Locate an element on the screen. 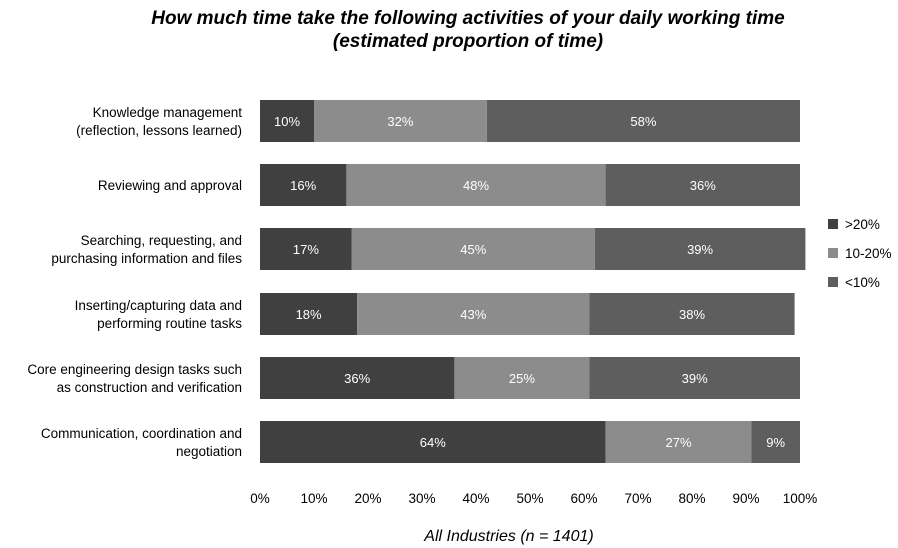  x-tick-label: 20% is located at coordinates (367, 498).